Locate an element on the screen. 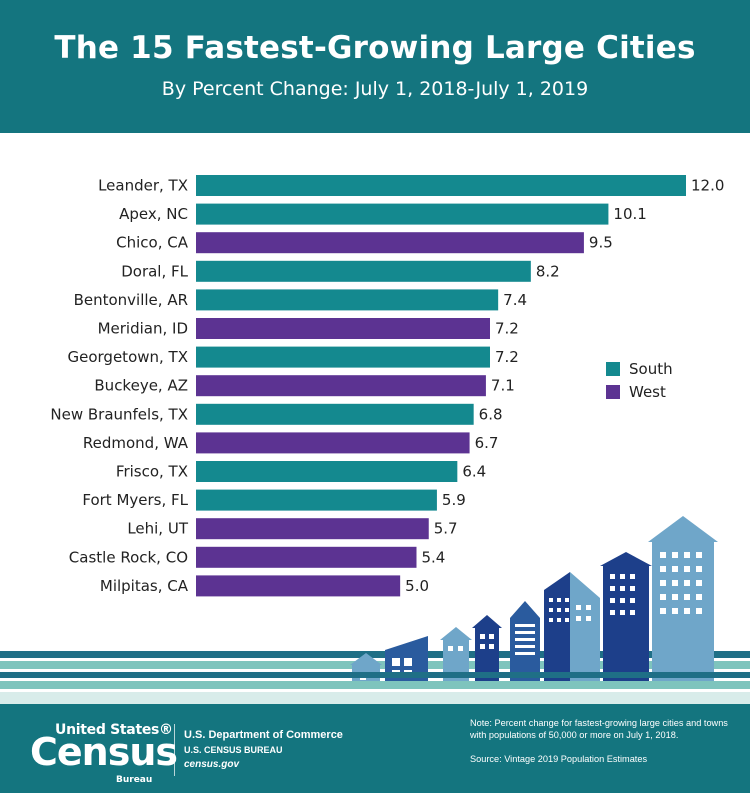 The width and height of the screenshot is (750, 793). value-label: 5.0 is located at coordinates (417, 586).